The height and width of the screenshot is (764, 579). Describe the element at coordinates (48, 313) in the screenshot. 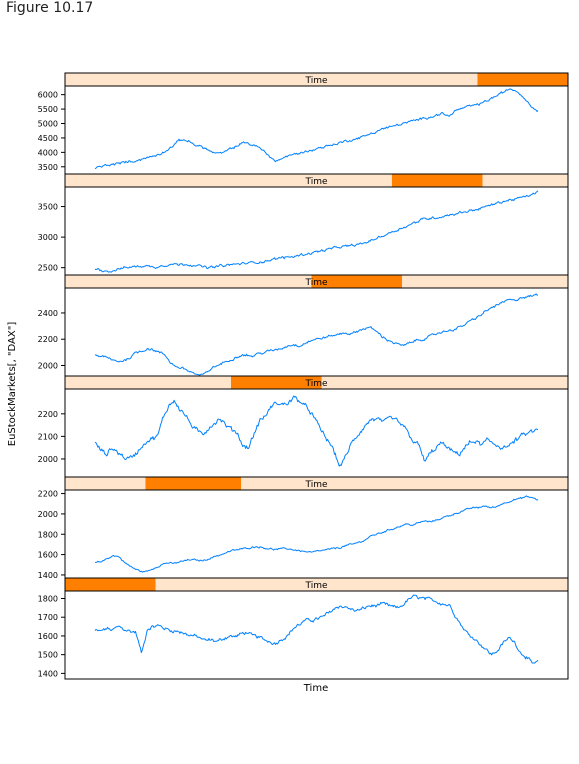

I see `y-tick-label: 2400` at that location.